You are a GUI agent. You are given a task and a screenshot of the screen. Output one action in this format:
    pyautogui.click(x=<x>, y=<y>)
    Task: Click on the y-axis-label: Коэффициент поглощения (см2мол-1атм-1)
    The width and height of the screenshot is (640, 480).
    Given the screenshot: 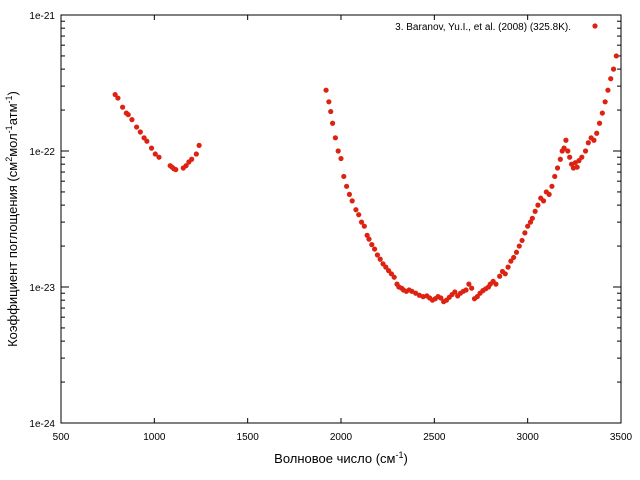 What is the action you would take?
    pyautogui.click(x=12, y=219)
    